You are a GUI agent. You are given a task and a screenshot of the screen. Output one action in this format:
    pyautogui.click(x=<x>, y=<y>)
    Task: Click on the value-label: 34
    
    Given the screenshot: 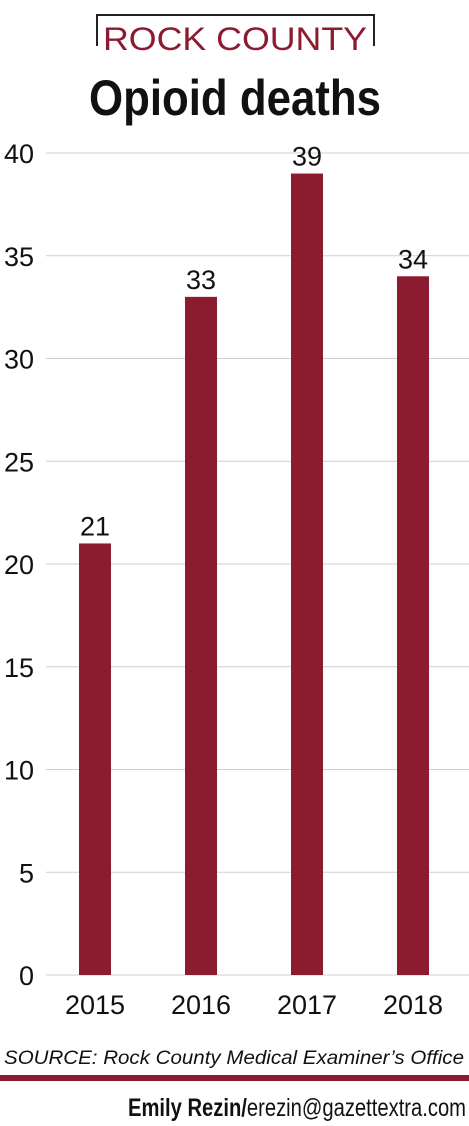 What is the action you would take?
    pyautogui.click(x=413, y=259)
    